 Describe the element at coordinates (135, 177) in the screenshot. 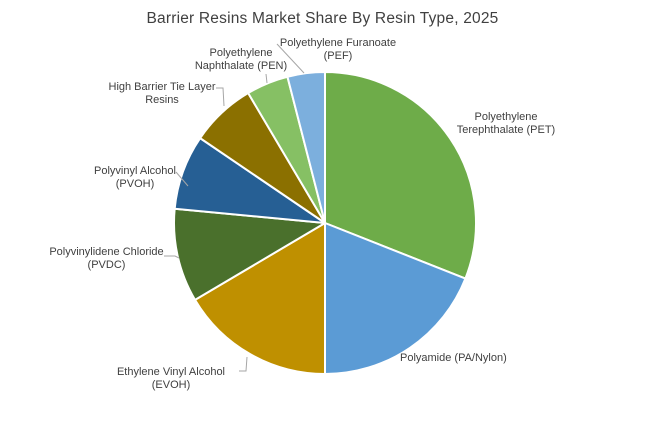

I see `slice-label-pvoh: Polyvinyl Alcohol (PVOH)` at that location.